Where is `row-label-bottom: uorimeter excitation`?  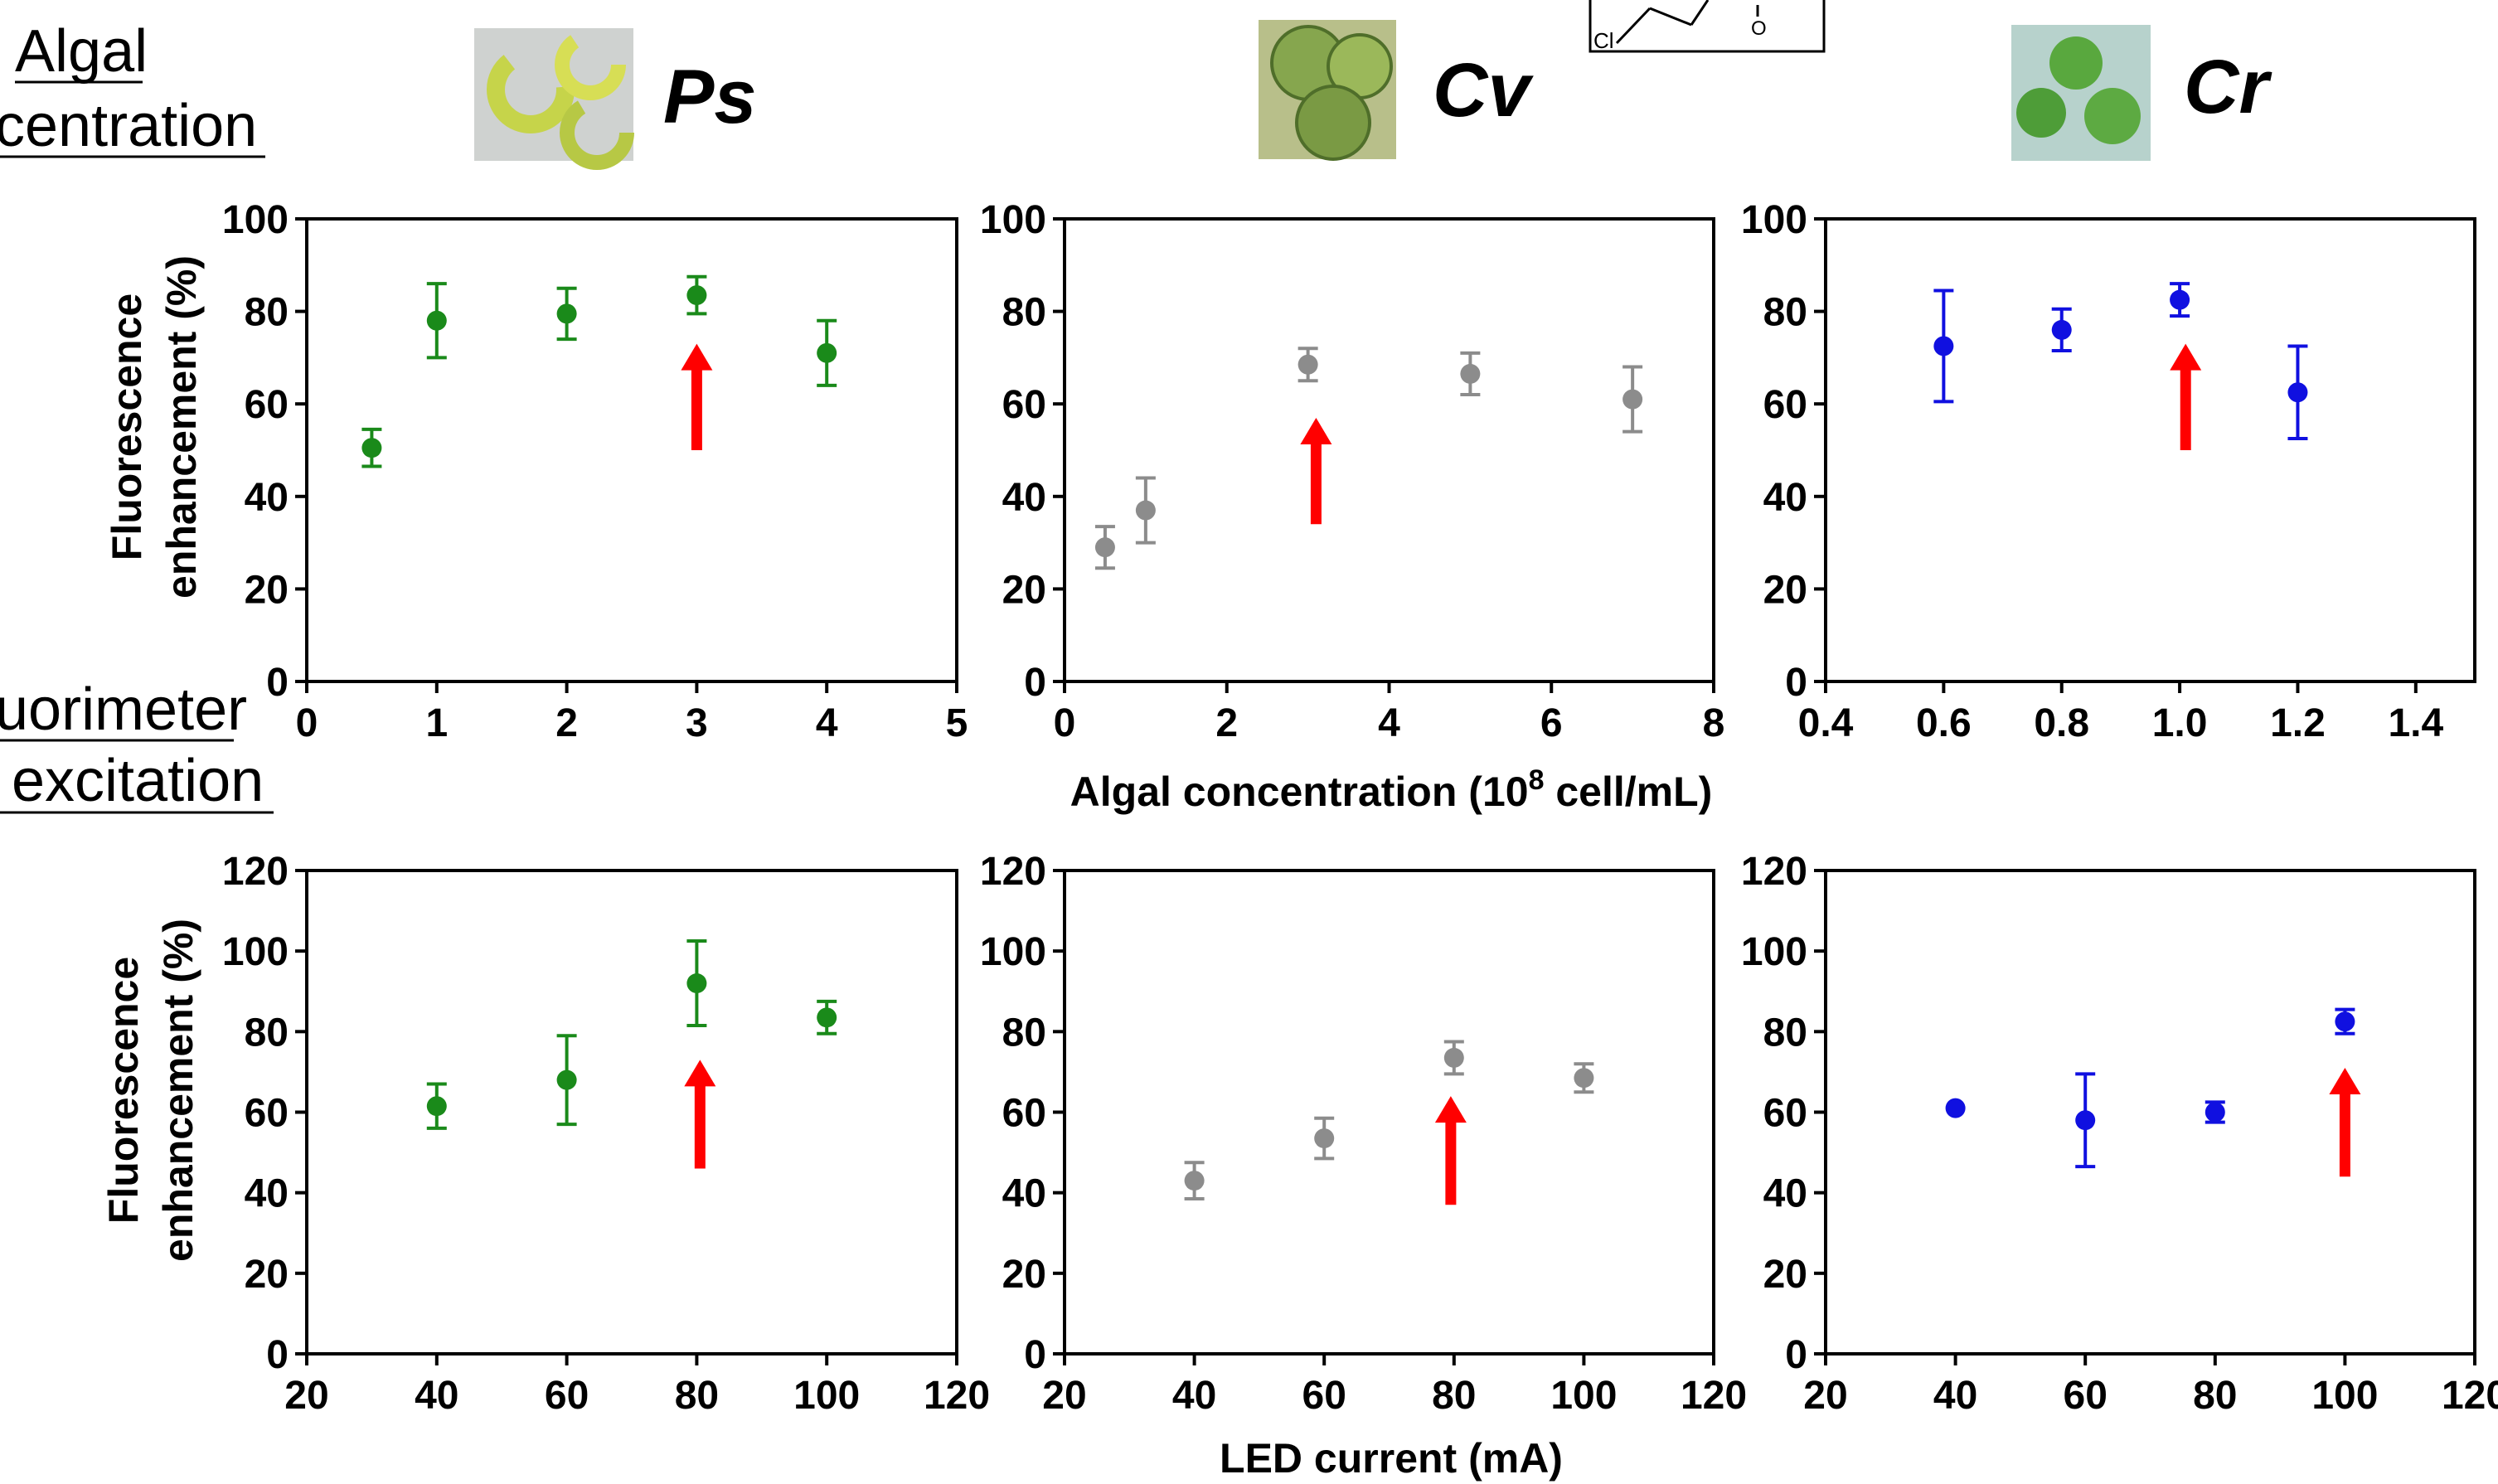
row-label-bottom: uorimeter excitation is located at coordinates (137, 745).